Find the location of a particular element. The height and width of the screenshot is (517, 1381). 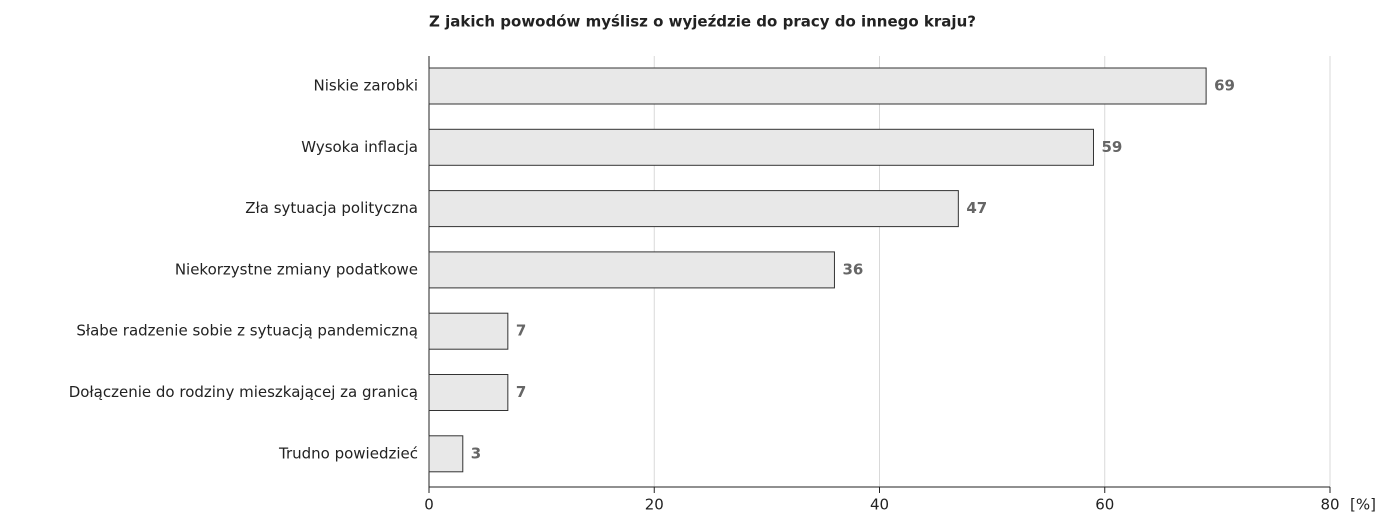

x-tick-label: 80 is located at coordinates (1329, 505).